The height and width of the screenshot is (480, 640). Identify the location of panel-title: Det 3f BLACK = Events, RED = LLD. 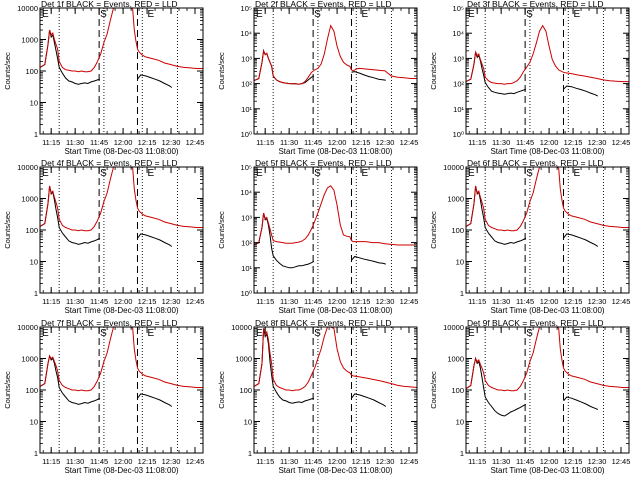
(535, 4).